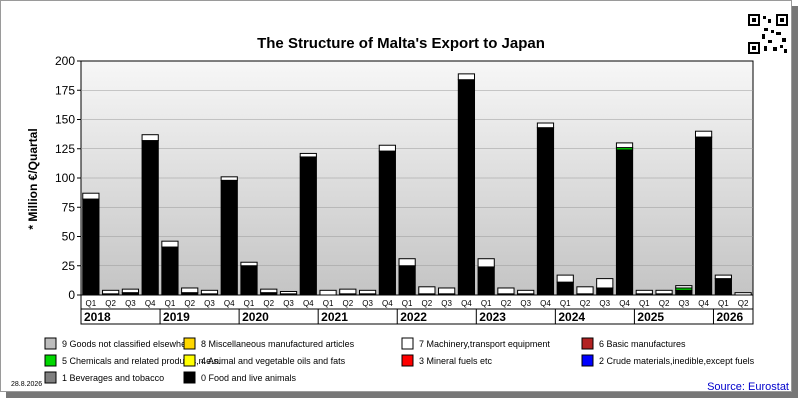  Describe the element at coordinates (65, 61) in the screenshot. I see `y-tick-label: 200` at that location.